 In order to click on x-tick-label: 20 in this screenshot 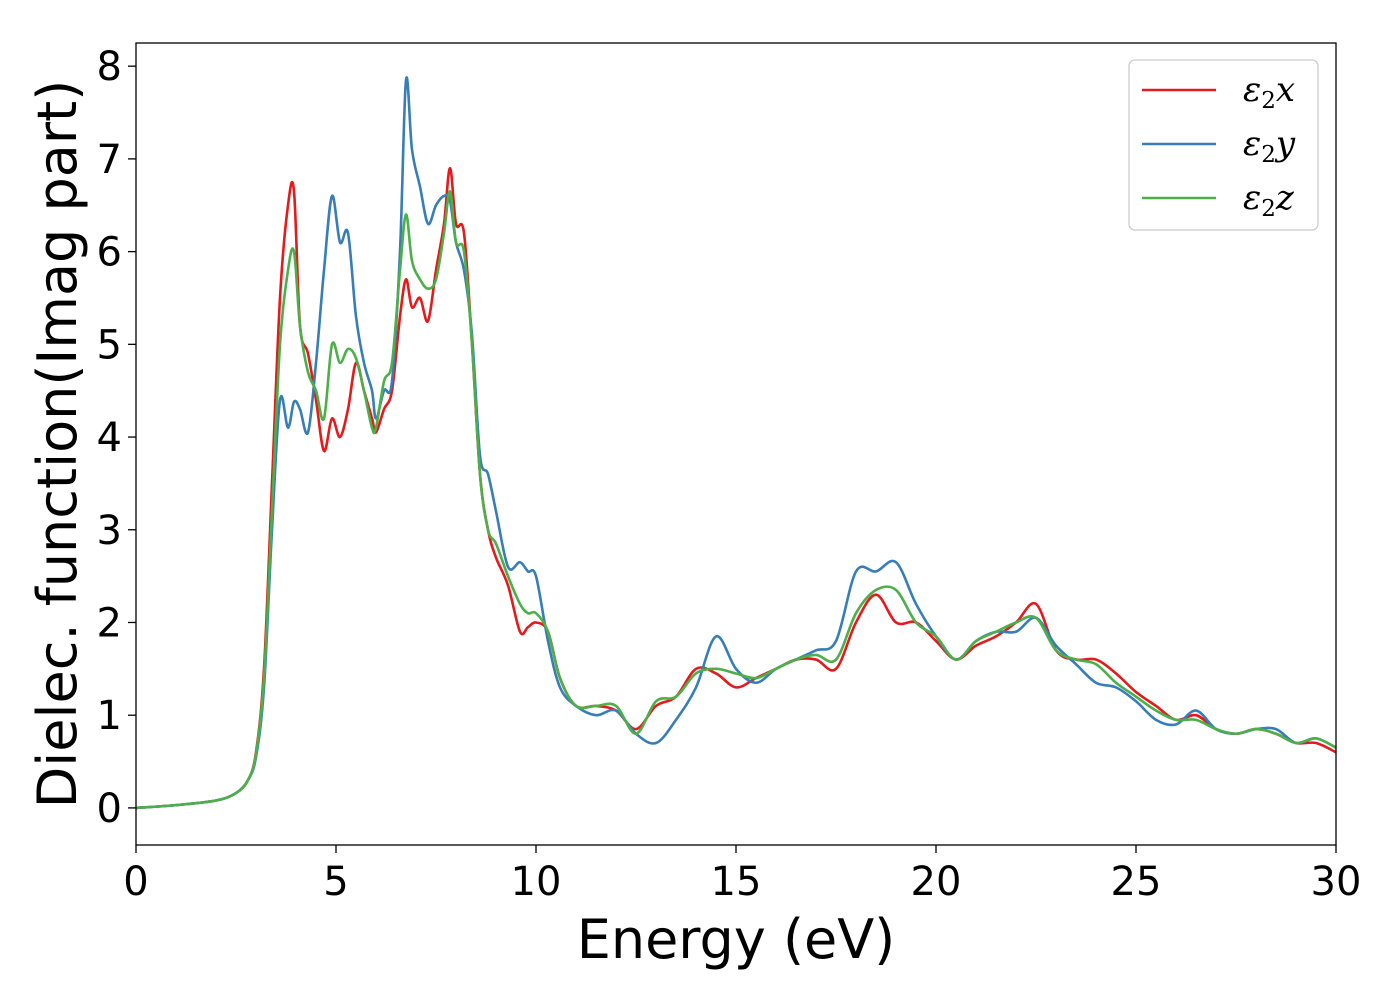, I will do `click(936, 882)`.